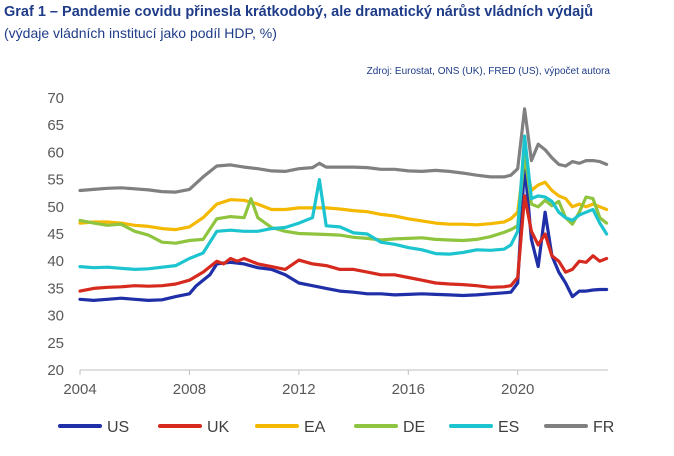 The height and width of the screenshot is (456, 674). I want to click on y-axis: 20 25 30 35 40 45 50 55 60 65 70, so click(55, 234).